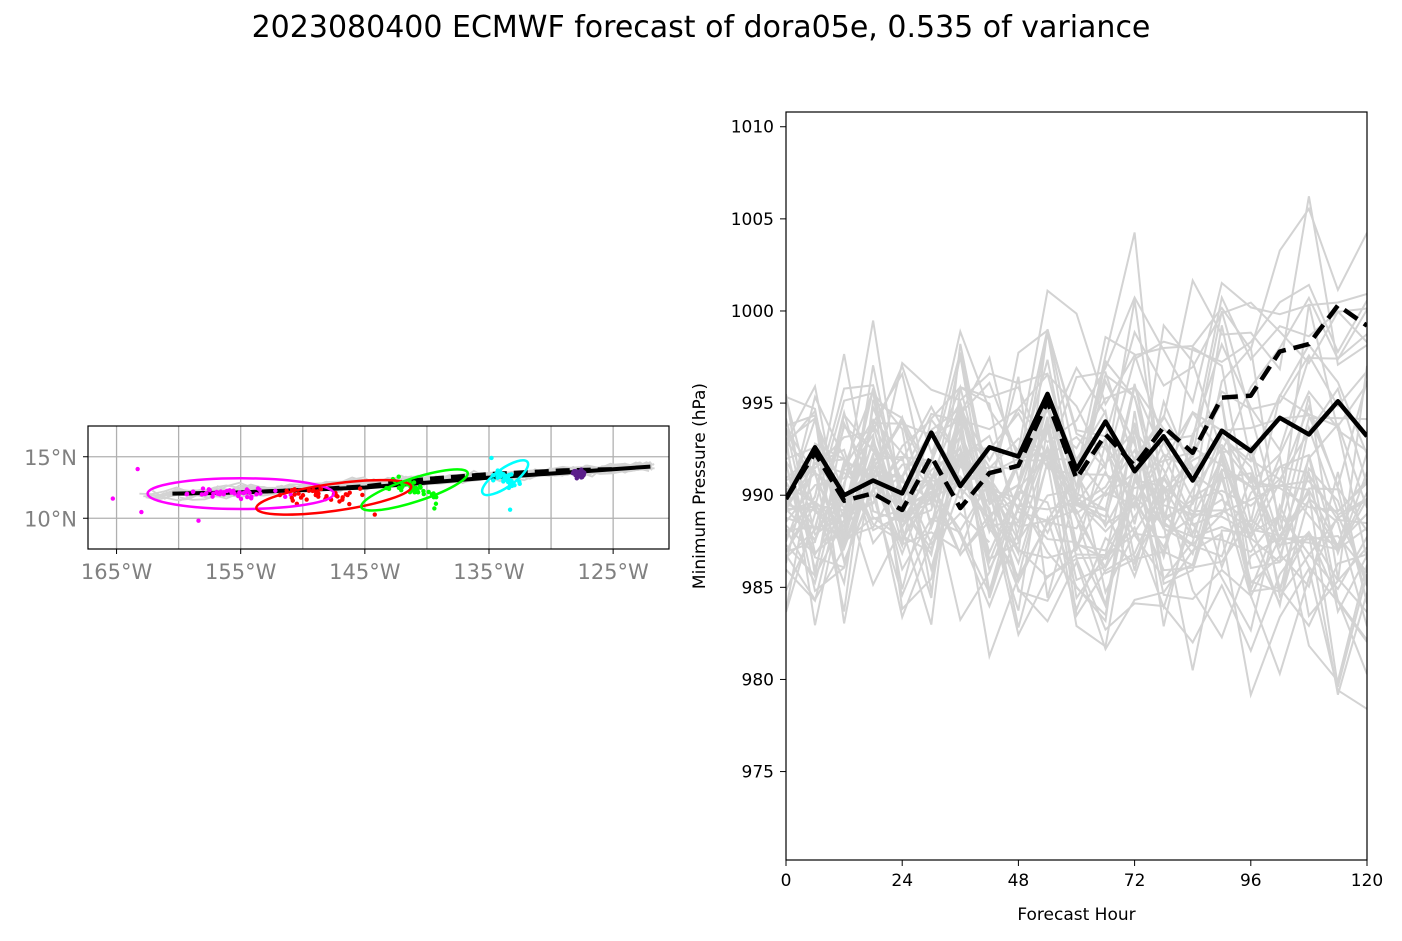 The height and width of the screenshot is (941, 1402). Describe the element at coordinates (117, 572) in the screenshot. I see `map-xtick-label: 165°W` at that location.